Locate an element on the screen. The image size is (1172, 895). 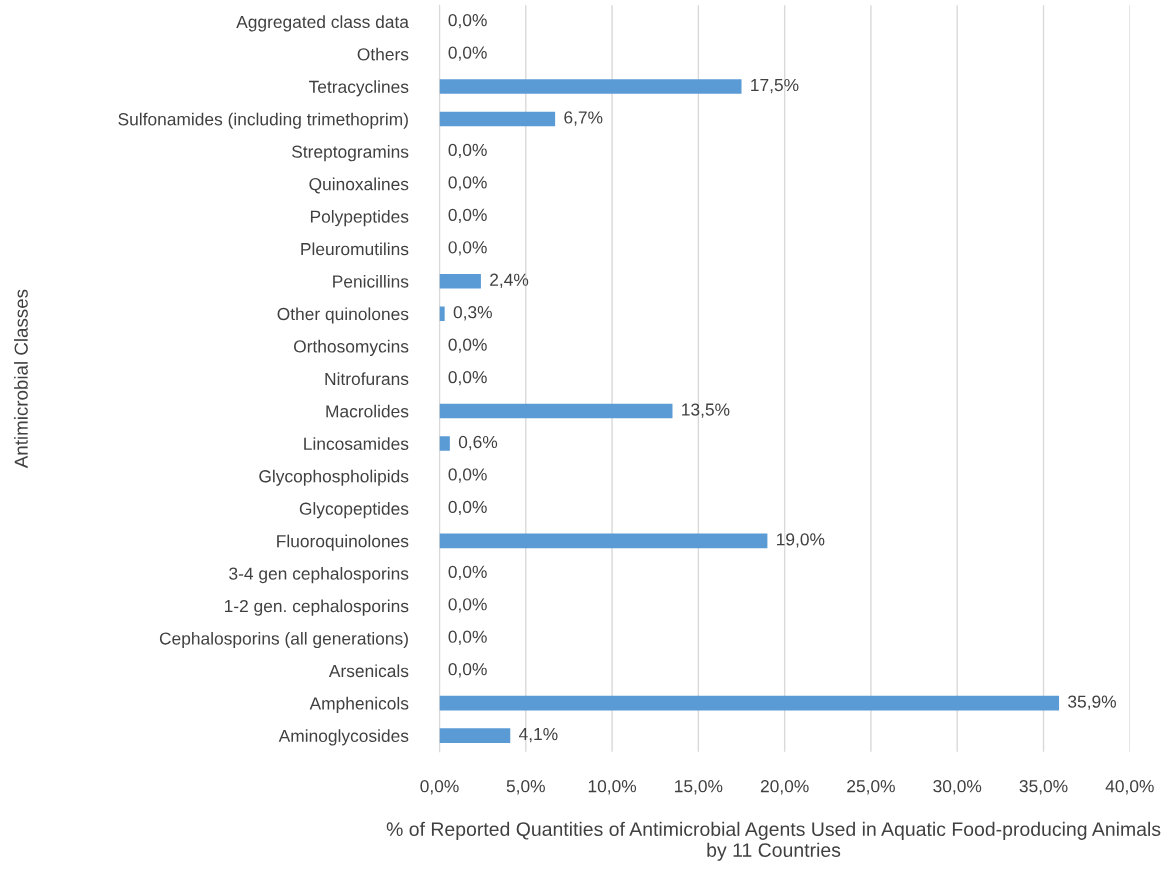
y-tick-label: Aggregated class data is located at coordinates (322, 23).